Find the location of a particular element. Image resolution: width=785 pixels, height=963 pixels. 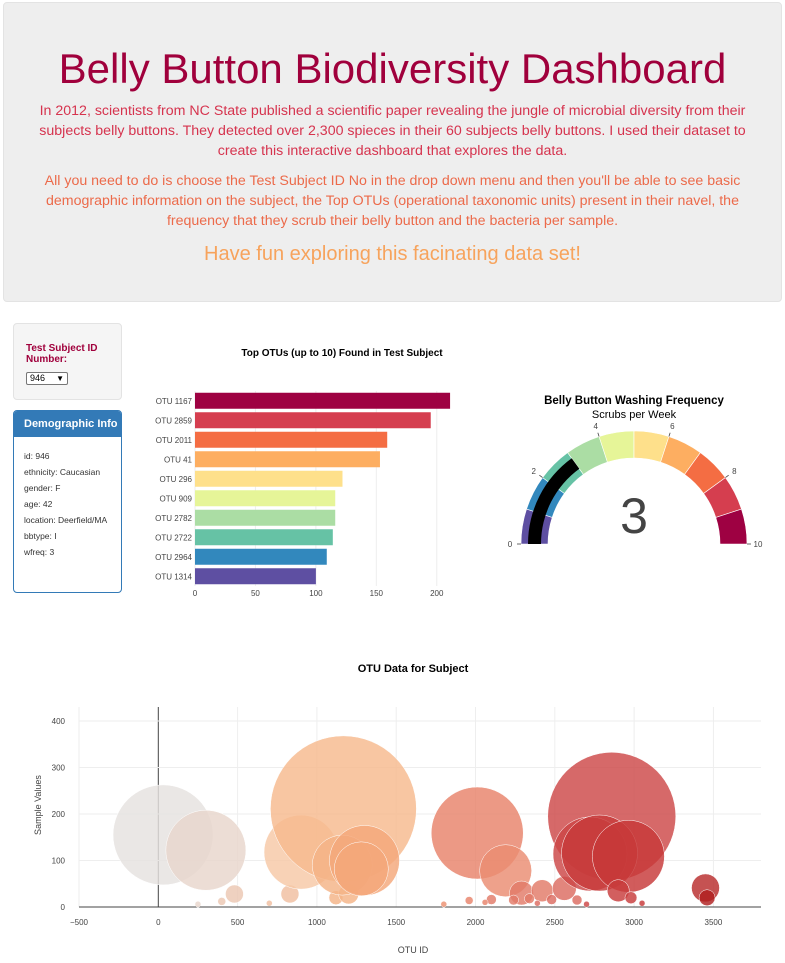

subject-id-dropdown: 946 ▼ is located at coordinates (47, 378).